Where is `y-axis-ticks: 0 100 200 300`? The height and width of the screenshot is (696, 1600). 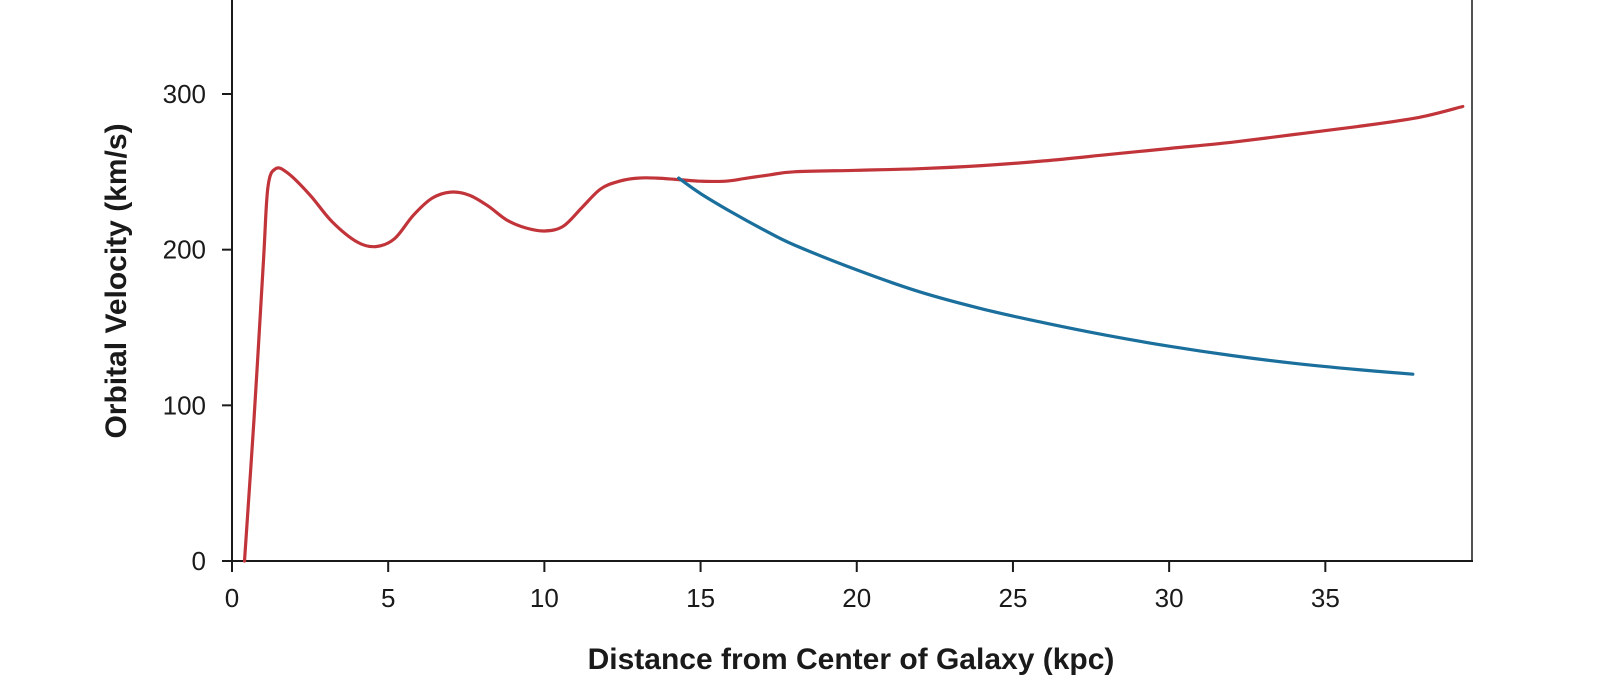 y-axis-ticks: 0 100 200 300 is located at coordinates (197, 327).